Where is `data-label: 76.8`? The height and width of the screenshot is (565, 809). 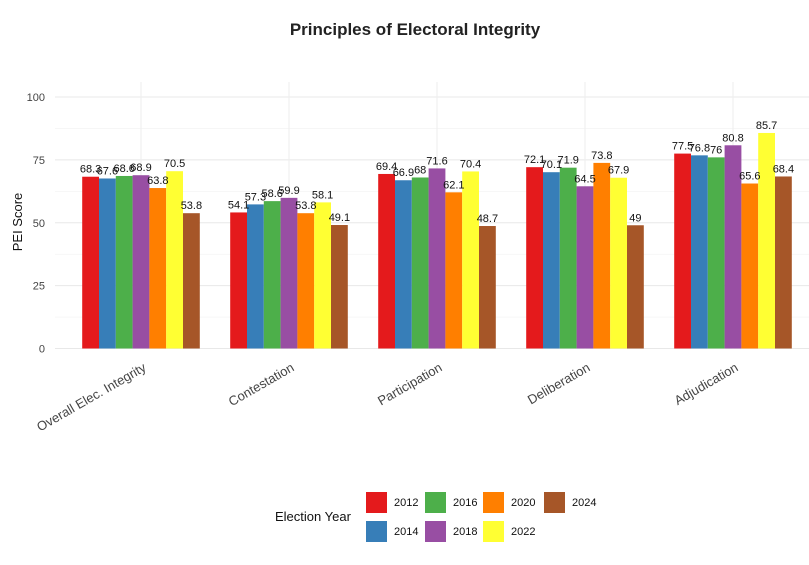 data-label: 76.8 is located at coordinates (699, 148).